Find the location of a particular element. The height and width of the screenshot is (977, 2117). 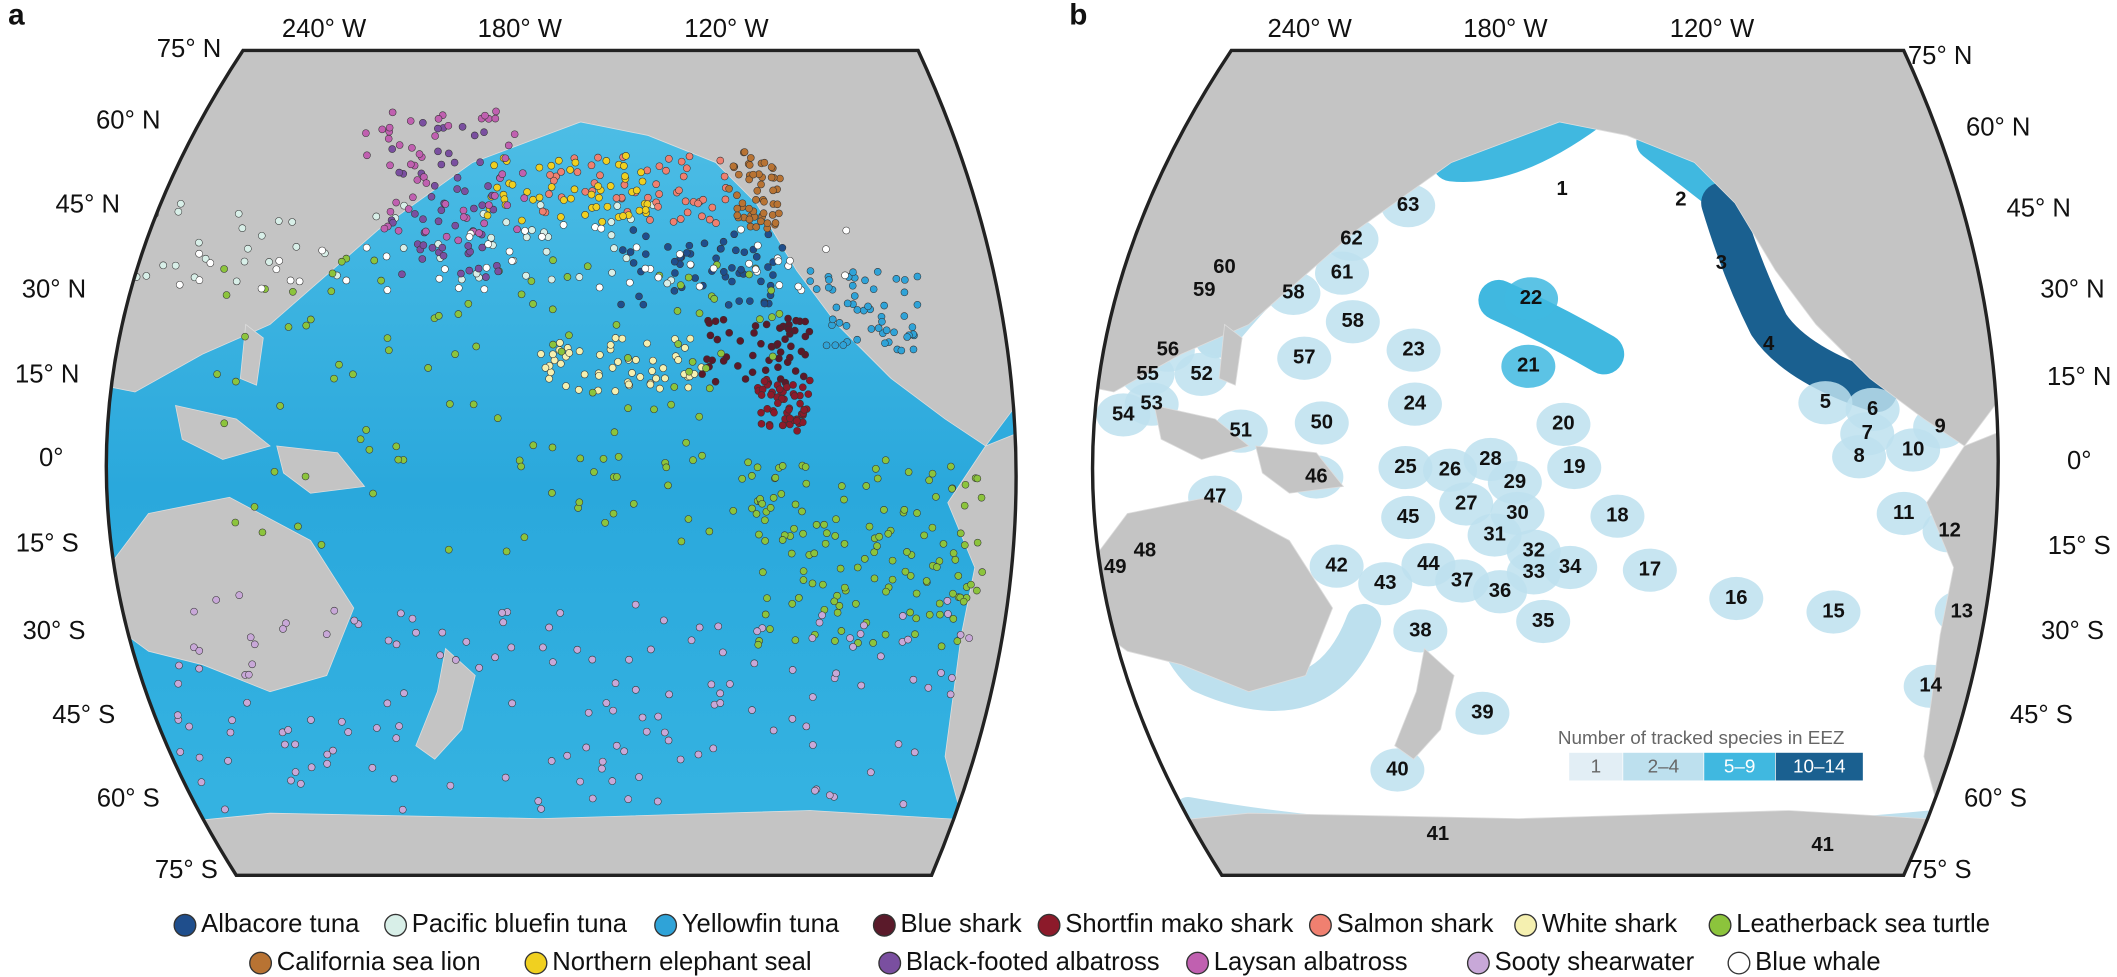

eez-label: 31 is located at coordinates (1494, 534).